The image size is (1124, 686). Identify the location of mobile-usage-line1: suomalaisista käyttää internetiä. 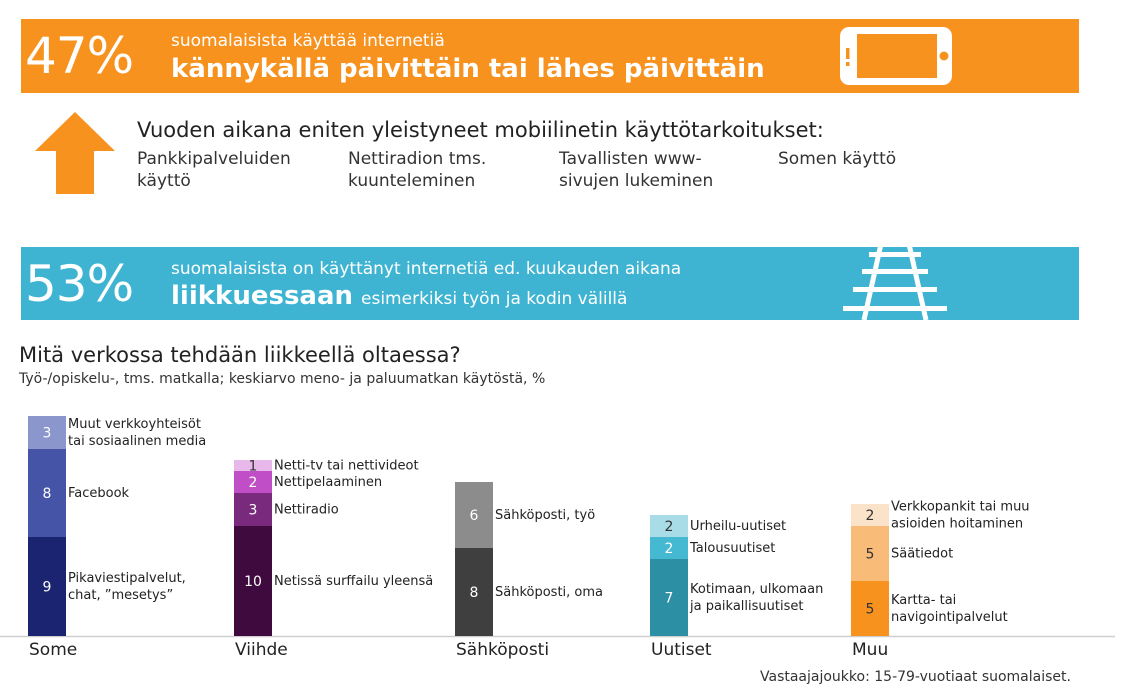
(308, 41).